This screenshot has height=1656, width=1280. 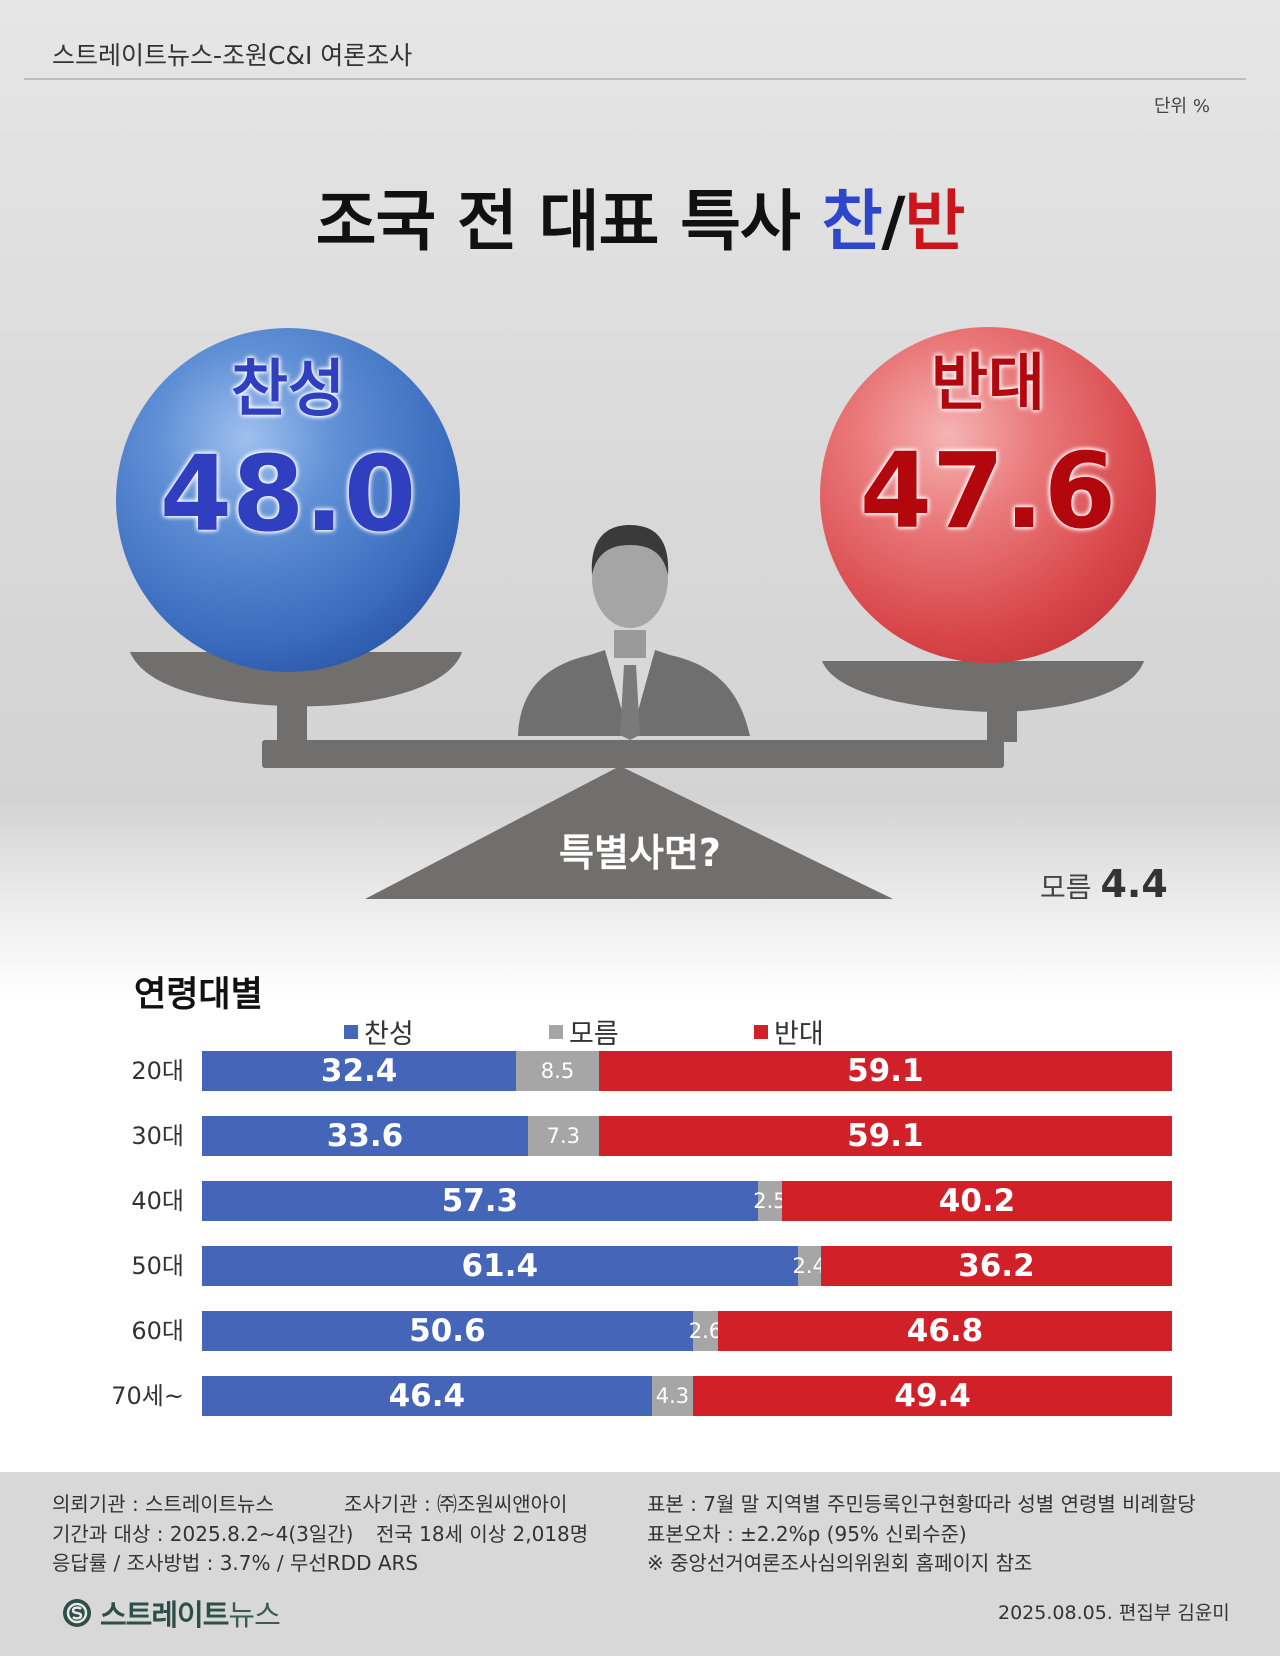 What do you see at coordinates (163, 1504) in the screenshot?
I see `footer-requester: 의뢰기관 : 스트레이트뉴스` at bounding box center [163, 1504].